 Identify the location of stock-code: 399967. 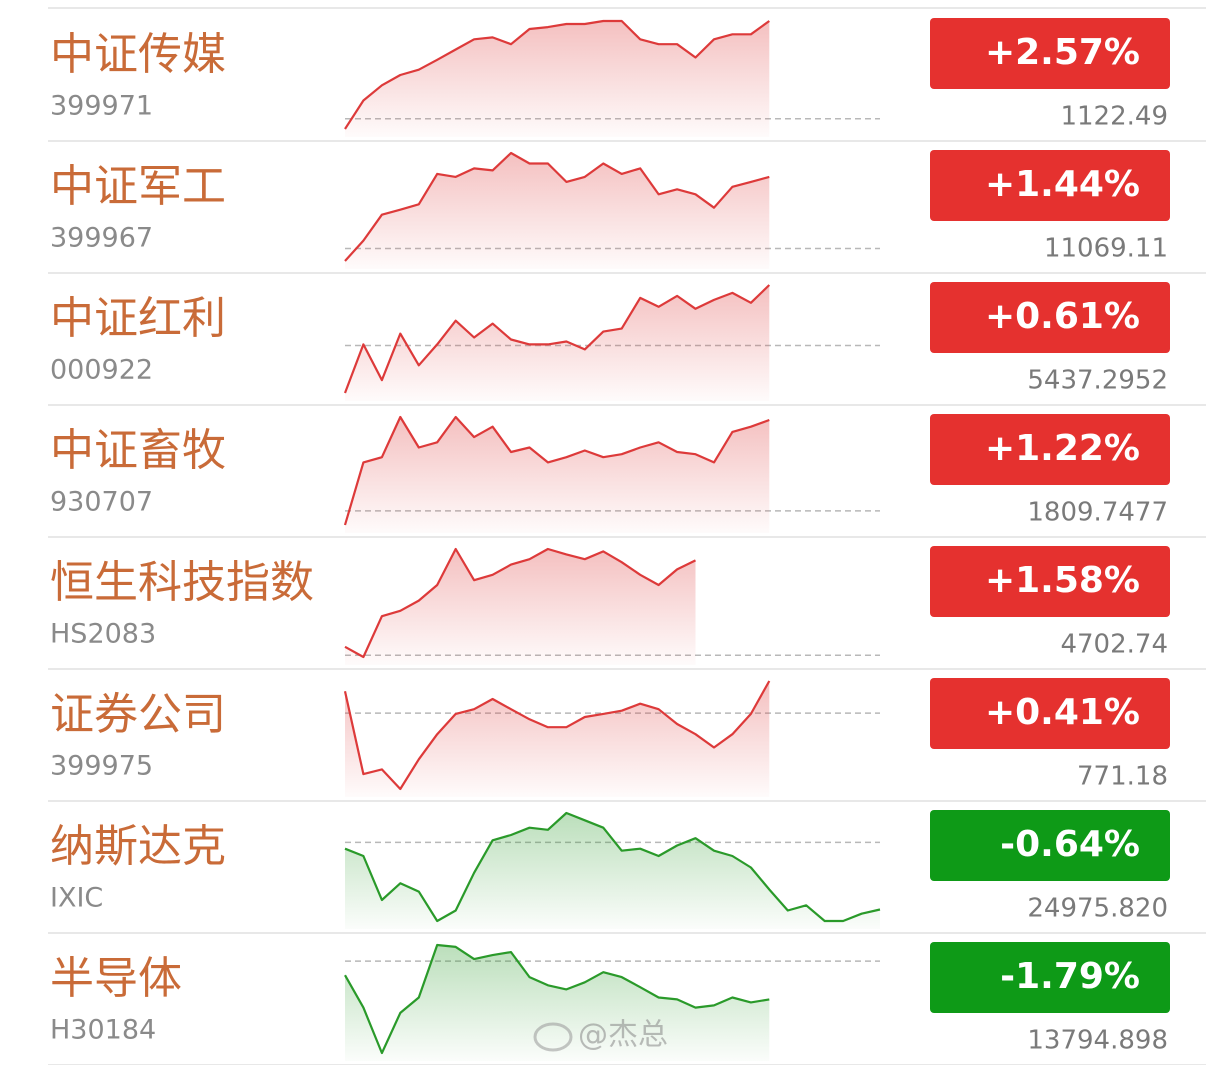
(101, 238).